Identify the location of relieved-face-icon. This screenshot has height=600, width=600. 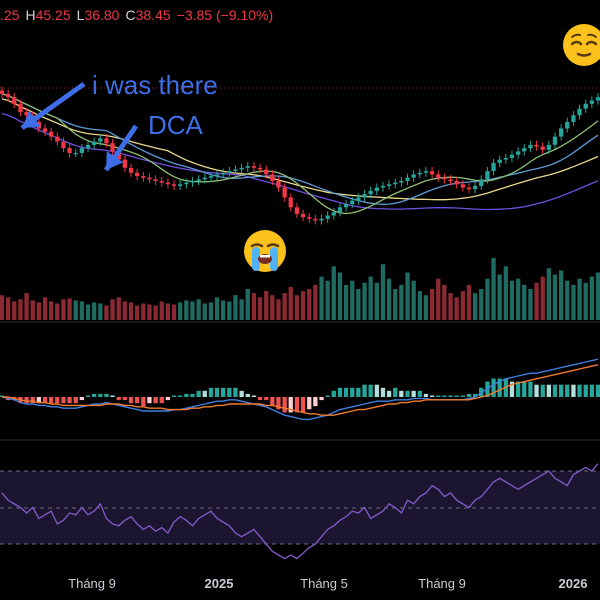
(580, 45).